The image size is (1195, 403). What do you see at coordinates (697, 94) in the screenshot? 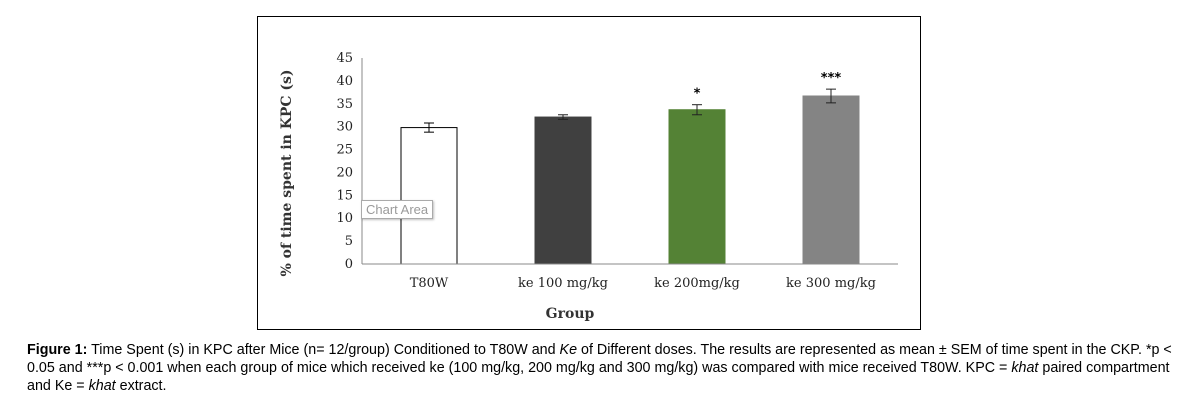
I see `significance-marker: *` at bounding box center [697, 94].